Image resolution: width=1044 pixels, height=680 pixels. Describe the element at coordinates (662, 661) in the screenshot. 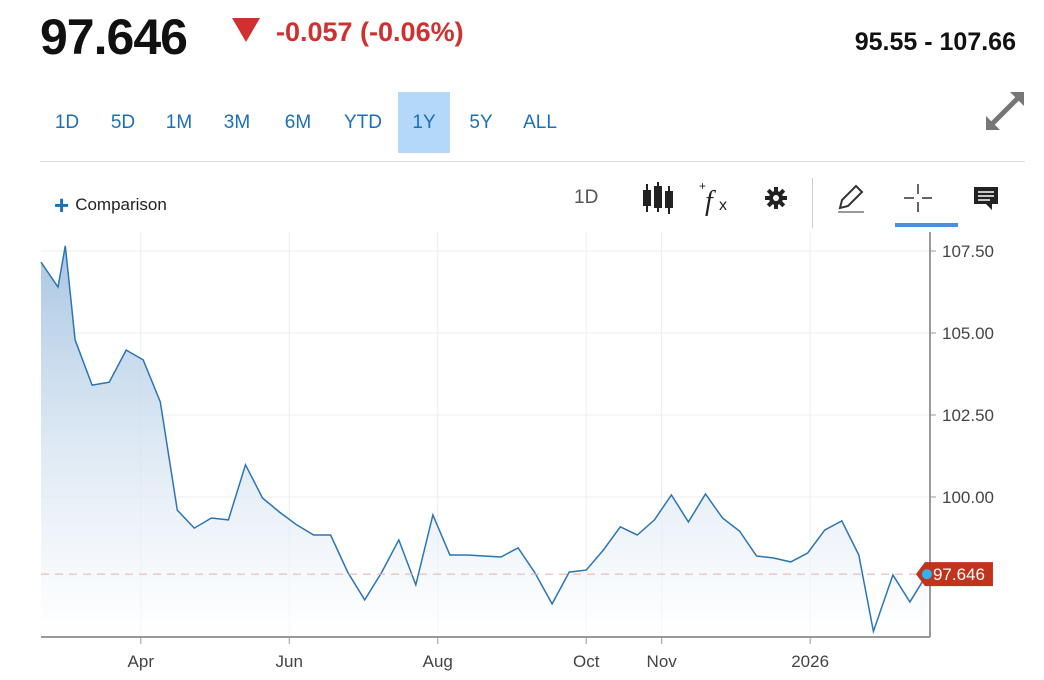

I see `x-tick-label: Nov` at that location.